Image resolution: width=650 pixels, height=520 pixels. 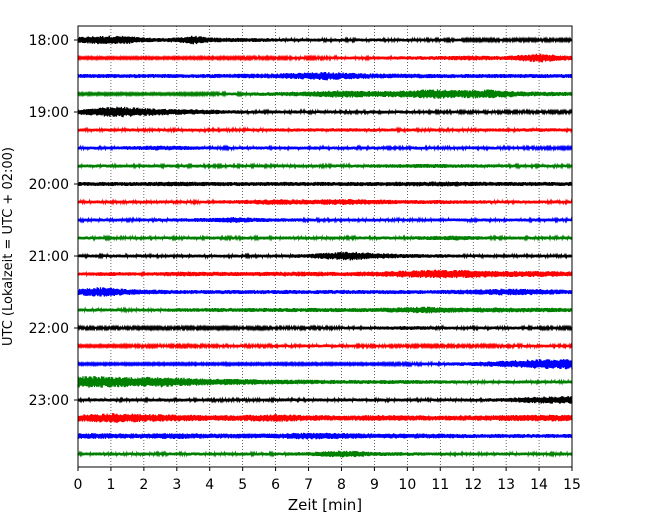 I want to click on x-axis-label: Zeit [min], so click(x=325, y=505).